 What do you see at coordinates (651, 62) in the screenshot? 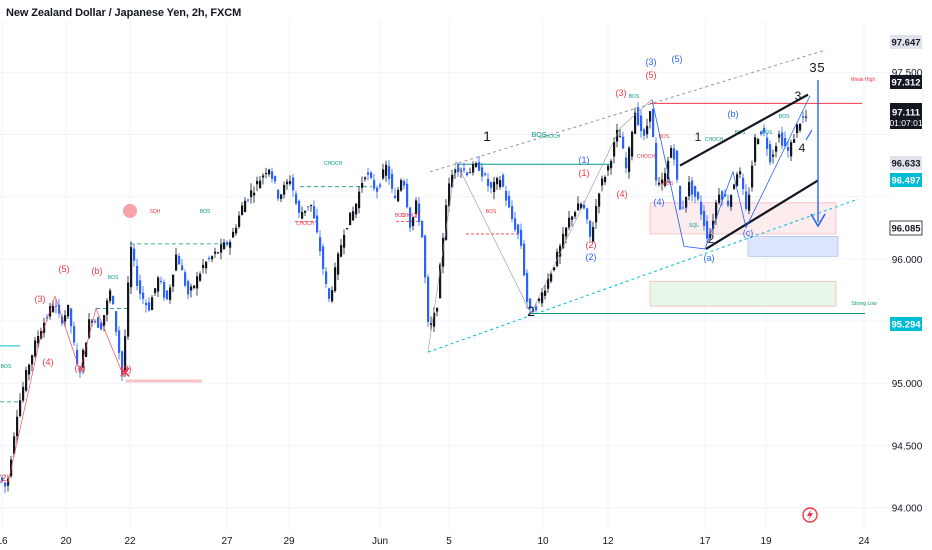
I see `wave-label-blue: (3)` at bounding box center [651, 62].